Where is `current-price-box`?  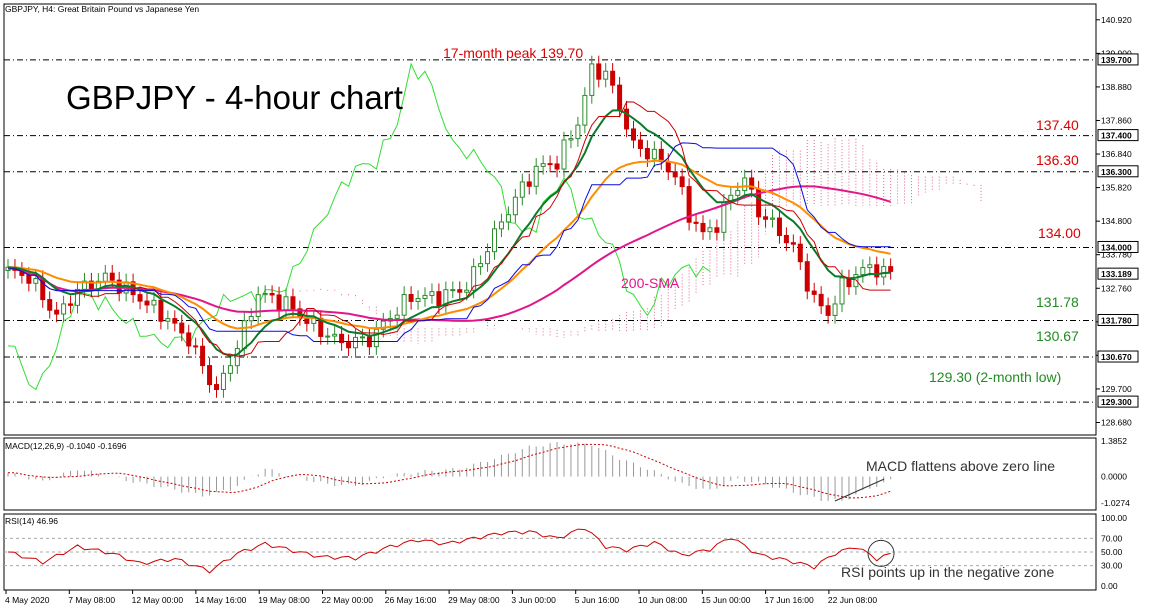 current-price-box is located at coordinates (1118, 273).